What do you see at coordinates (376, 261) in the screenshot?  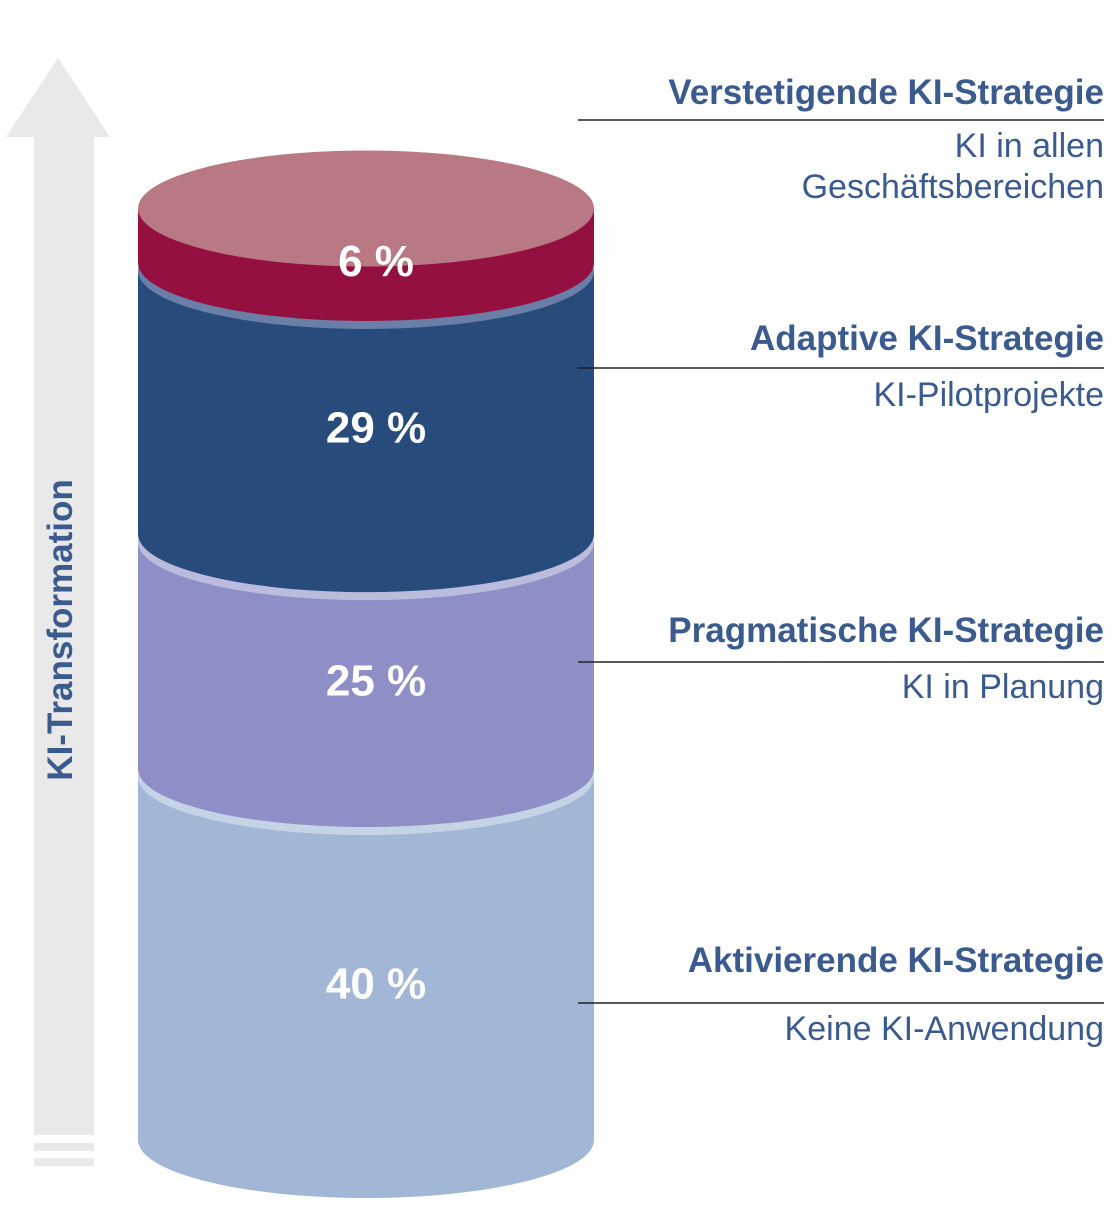 I see `value-label: 6 %` at bounding box center [376, 261].